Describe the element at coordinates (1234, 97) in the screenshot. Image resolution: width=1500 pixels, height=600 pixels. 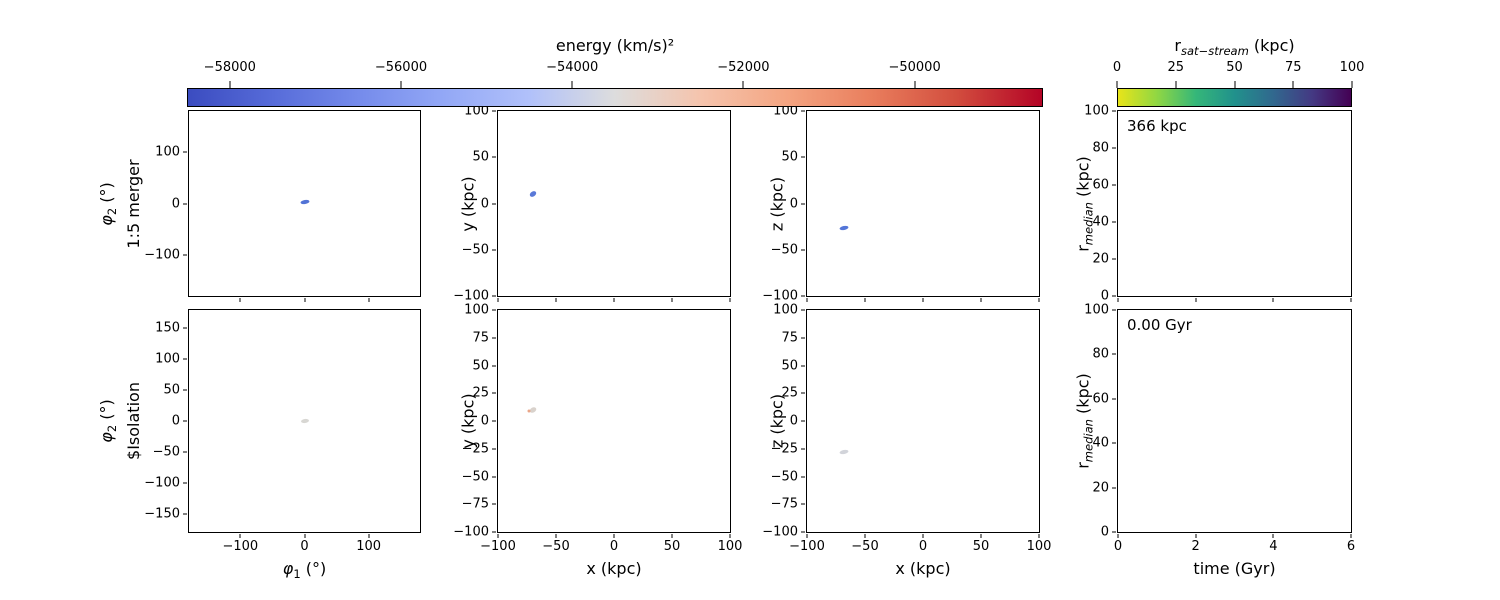
I see `colorbar-rsat-gradient` at that location.